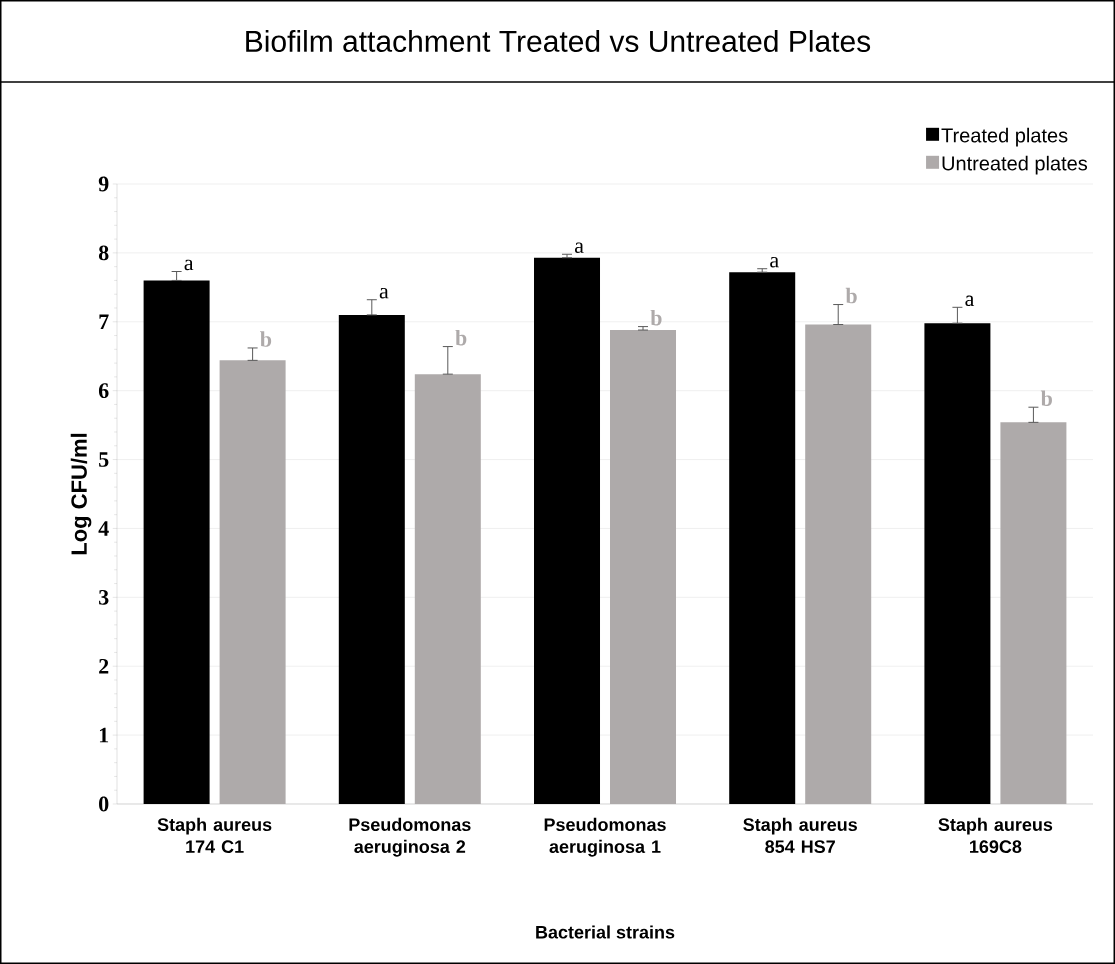 The height and width of the screenshot is (964, 1115). Describe the element at coordinates (103, 253) in the screenshot. I see `y-tick-label: 8` at that location.